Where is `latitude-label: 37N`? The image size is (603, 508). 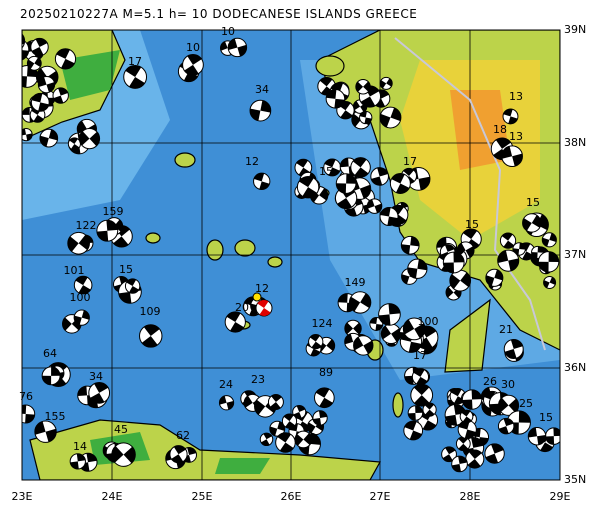 latitude-label: 37N is located at coordinates (575, 254).